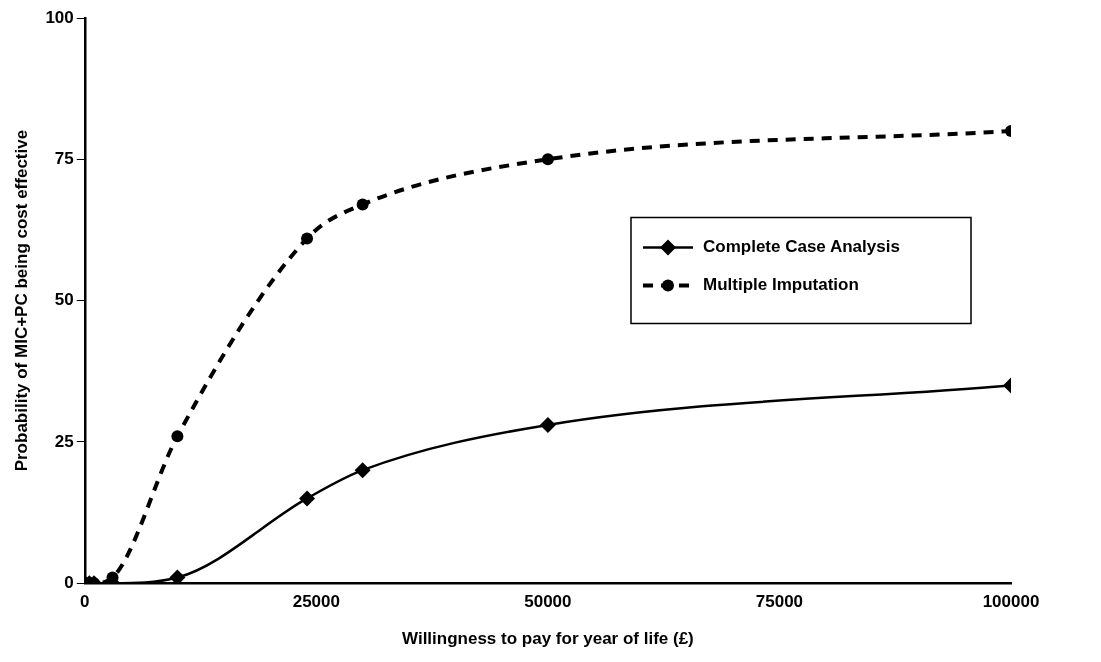 This screenshot has height=662, width=1101. I want to click on x-tick-label: 50000, so click(548, 602).